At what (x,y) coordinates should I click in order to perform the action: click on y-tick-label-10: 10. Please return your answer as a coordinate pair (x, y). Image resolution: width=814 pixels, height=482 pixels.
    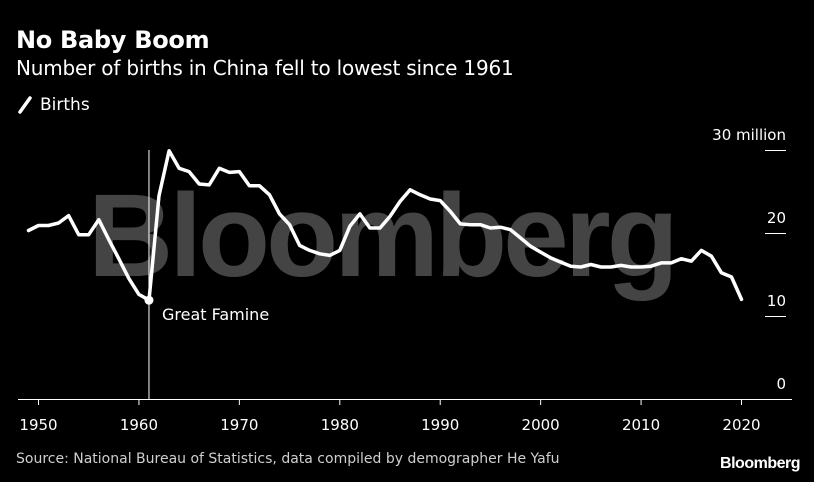
    Looking at the image, I should click on (776, 301).